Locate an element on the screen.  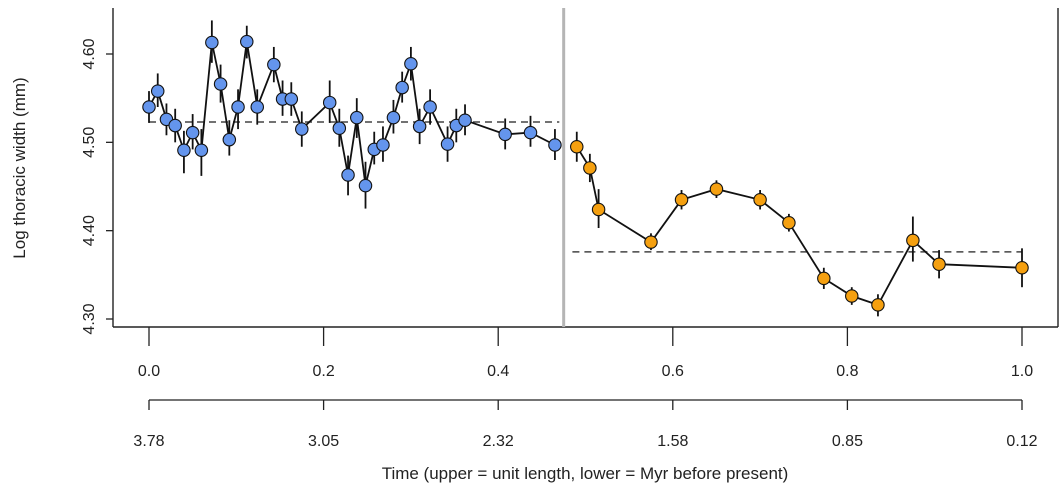
x-upper-tick-label: 1.0 is located at coordinates (1022, 371).